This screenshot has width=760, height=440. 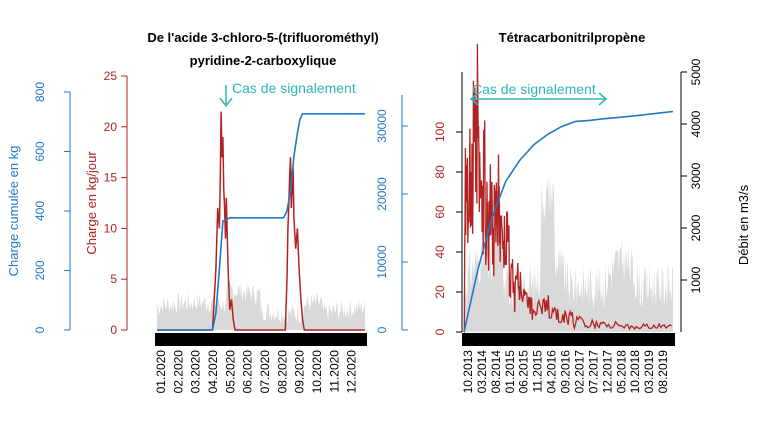 What do you see at coordinates (113, 279) in the screenshot?
I see `left-load-tick-label: 5` at bounding box center [113, 279].